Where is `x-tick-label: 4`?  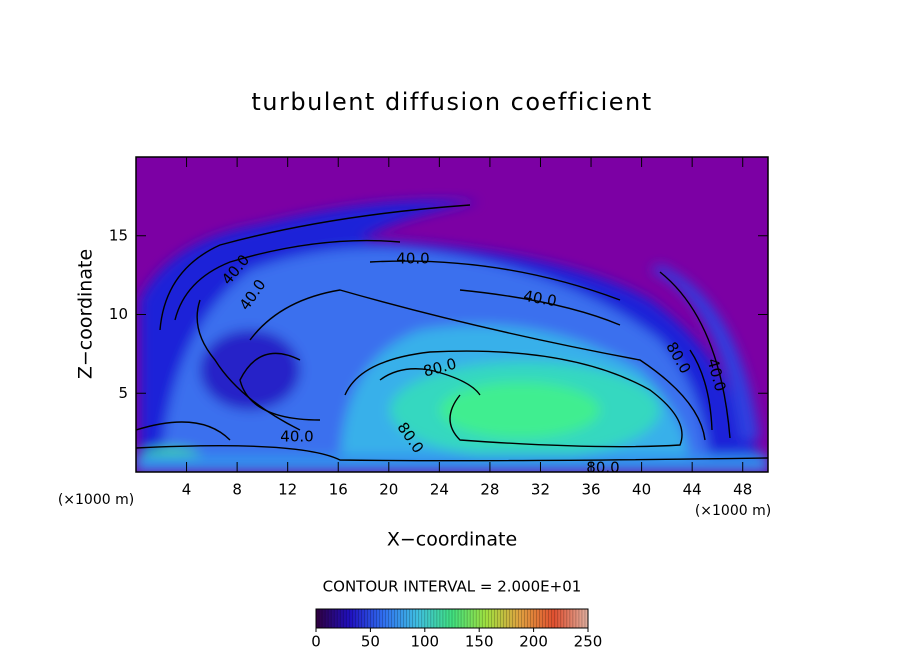
x-tick-label: 4 is located at coordinates (187, 490).